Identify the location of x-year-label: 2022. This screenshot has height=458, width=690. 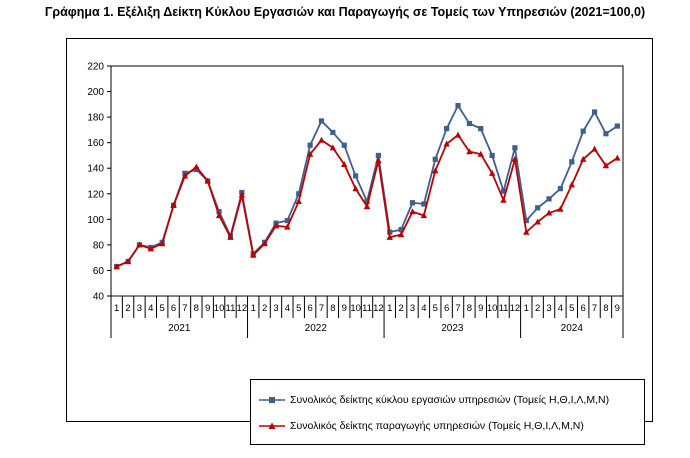
(316, 328).